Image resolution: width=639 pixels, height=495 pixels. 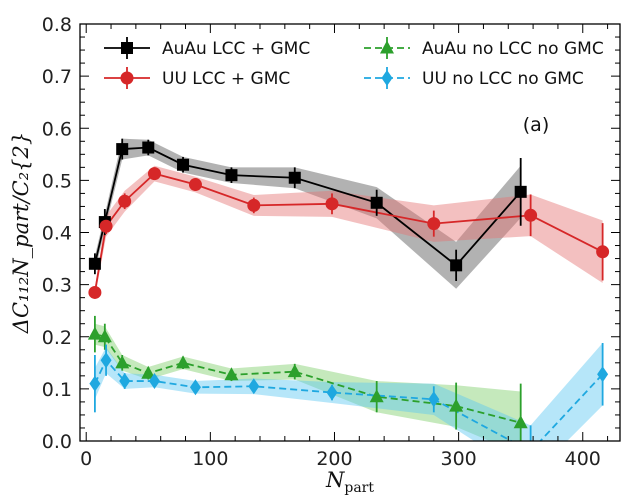 I want to click on legend-label: AuAu no LCC no GMC, so click(x=513, y=49).